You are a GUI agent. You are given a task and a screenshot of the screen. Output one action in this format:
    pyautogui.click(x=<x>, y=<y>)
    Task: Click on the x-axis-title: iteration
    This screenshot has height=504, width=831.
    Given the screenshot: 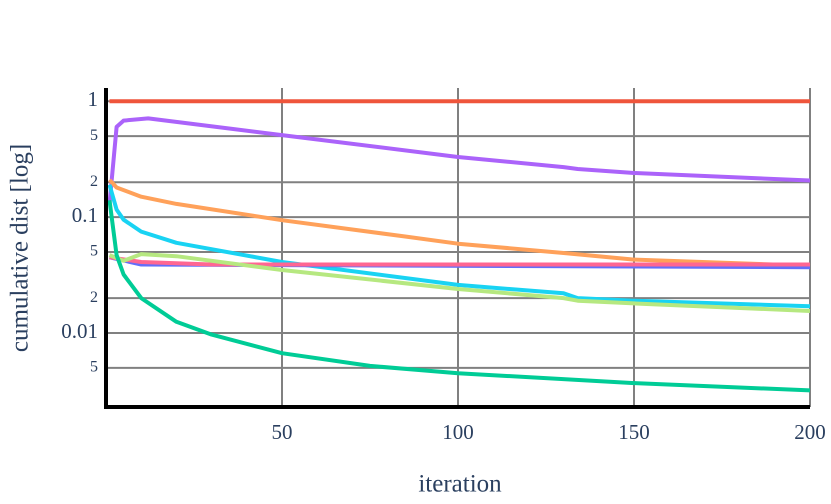 What is the action you would take?
    pyautogui.click(x=460, y=484)
    